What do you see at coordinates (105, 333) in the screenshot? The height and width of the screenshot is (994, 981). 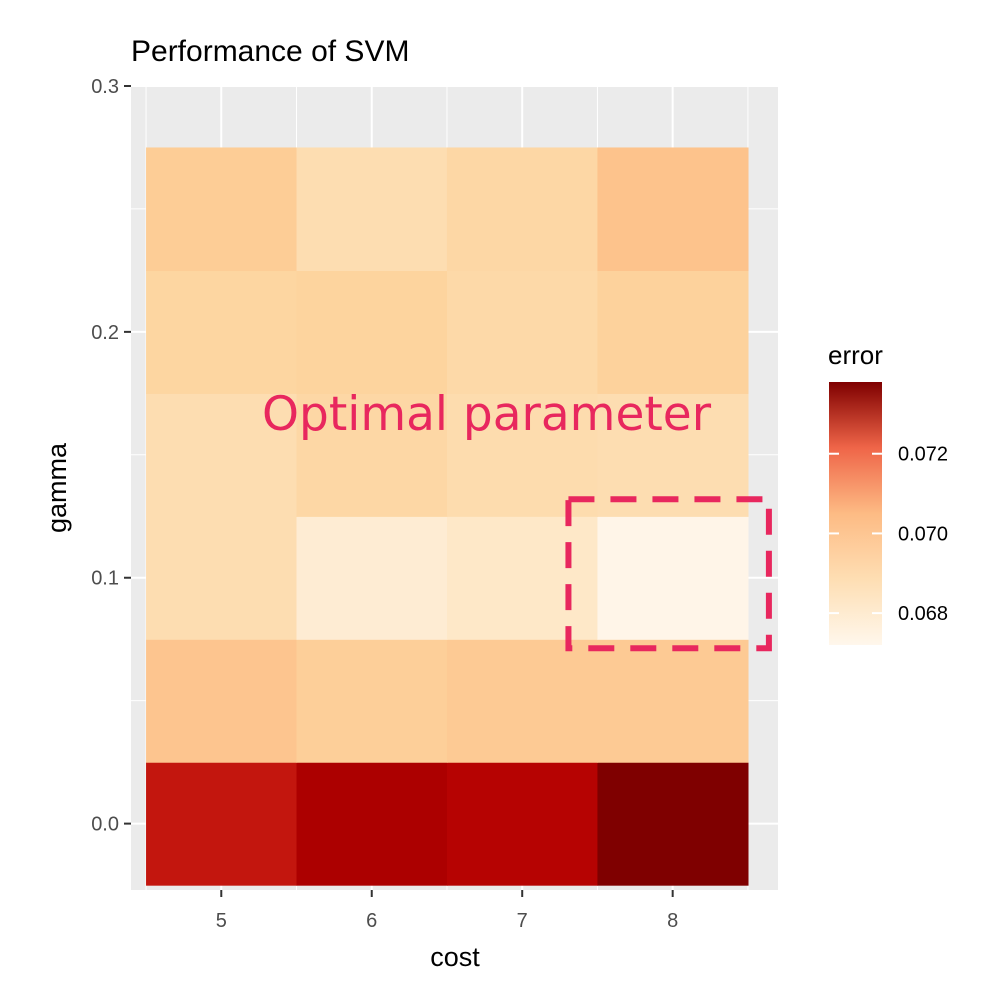 I see `y-tick-label: 0.2` at bounding box center [105, 333].